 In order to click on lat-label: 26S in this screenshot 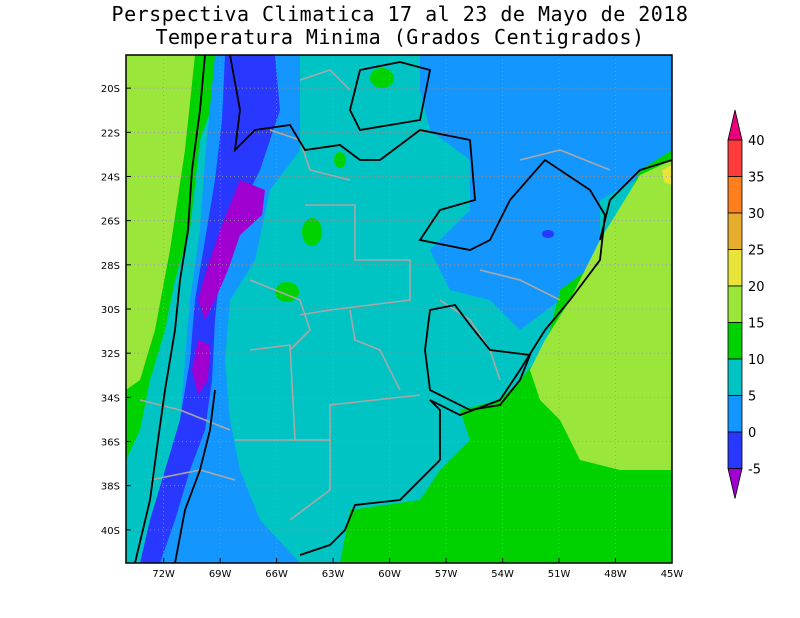, I will do `click(110, 222)`.